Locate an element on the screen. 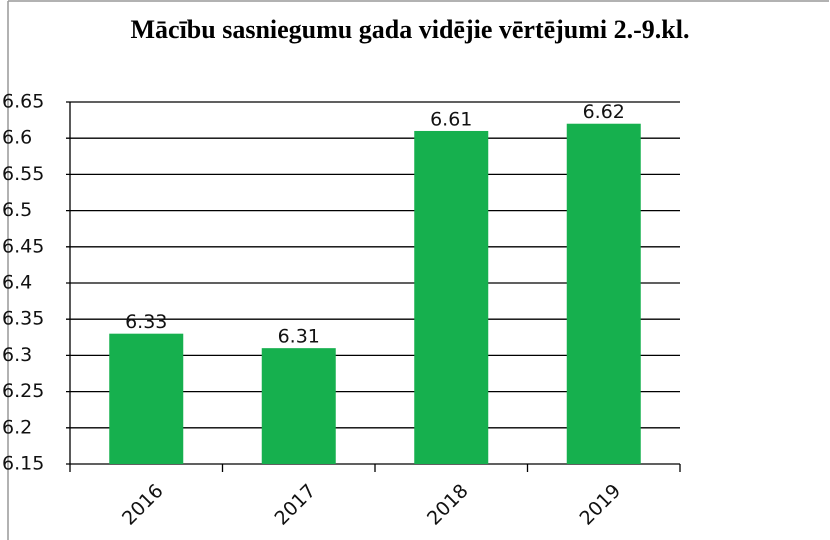 The width and height of the screenshot is (830, 540). x-tick-label: 2016 is located at coordinates (143, 505).